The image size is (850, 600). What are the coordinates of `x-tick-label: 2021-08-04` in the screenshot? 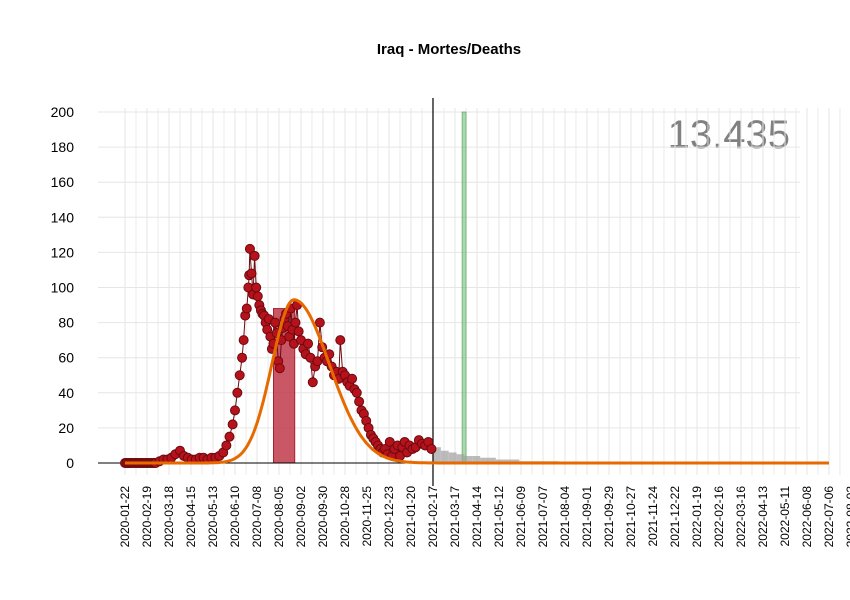 It's located at (565, 517).